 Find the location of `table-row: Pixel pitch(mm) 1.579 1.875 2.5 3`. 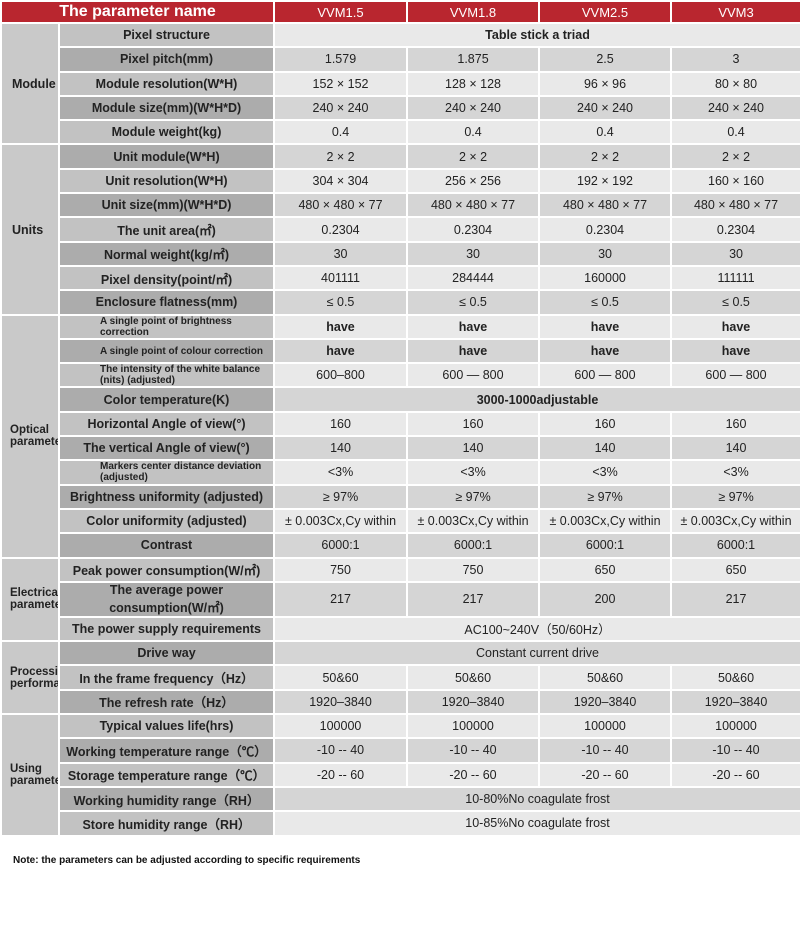

table-row: Pixel pitch(mm) 1.579 1.875 2.5 3 is located at coordinates (400, 59).